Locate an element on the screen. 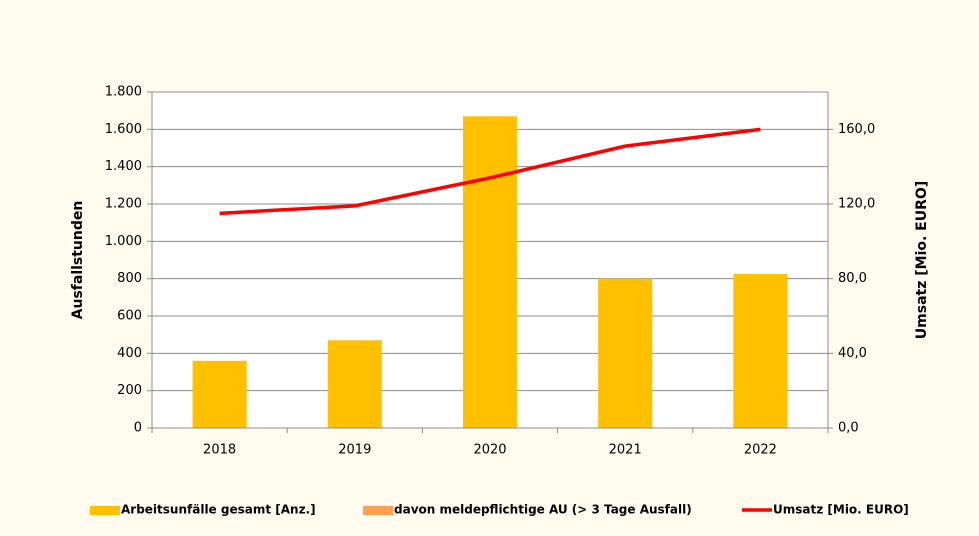 Image resolution: width=979 pixels, height=536 pixels. y-tick-label: 1.400 is located at coordinates (123, 166).